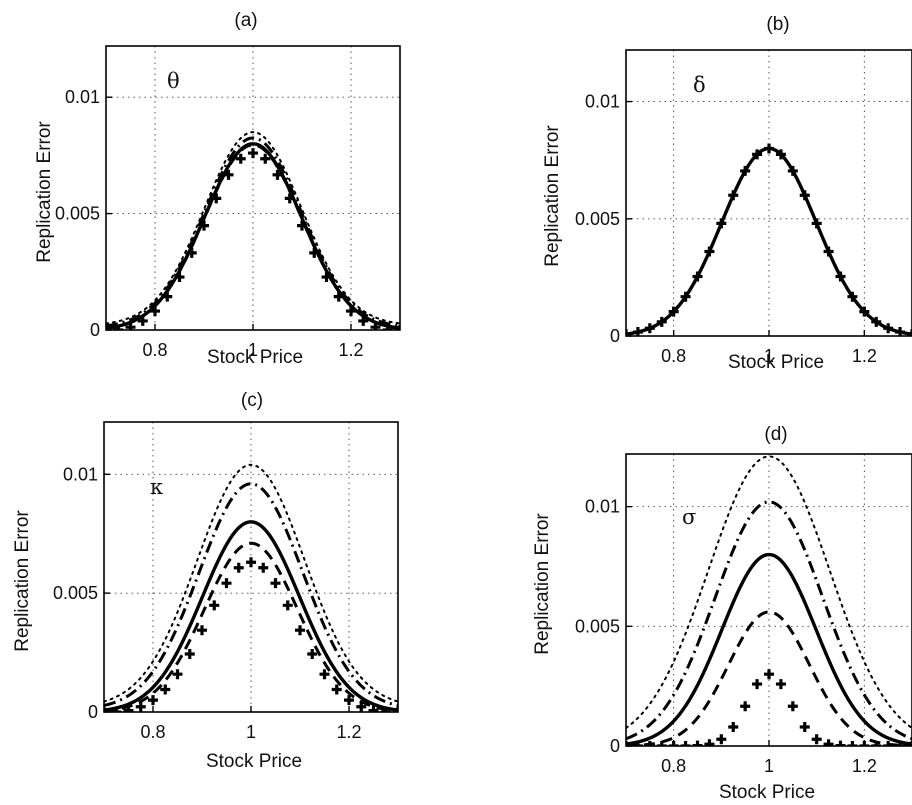 The width and height of the screenshot is (912, 805). Describe the element at coordinates (699, 85) in the screenshot. I see `parameter-label: δ` at that location.